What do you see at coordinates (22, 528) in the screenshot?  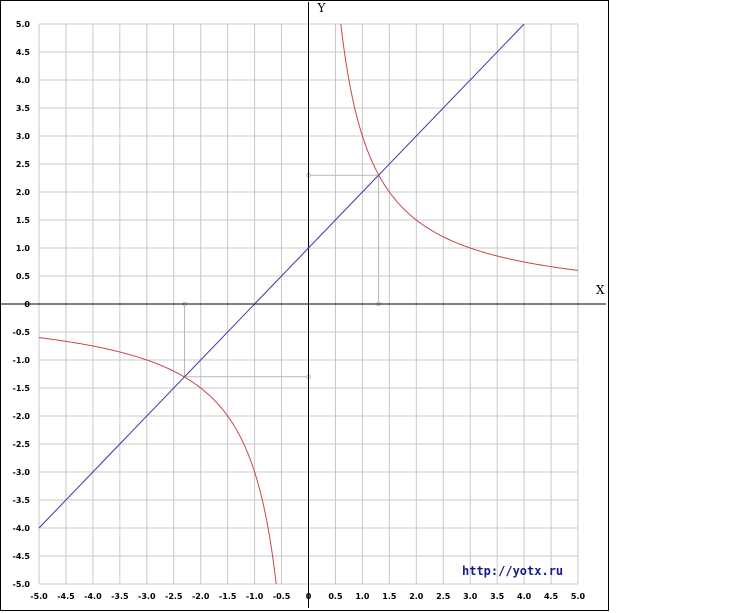 I see `y-tick-label: -4.0` at bounding box center [22, 528].